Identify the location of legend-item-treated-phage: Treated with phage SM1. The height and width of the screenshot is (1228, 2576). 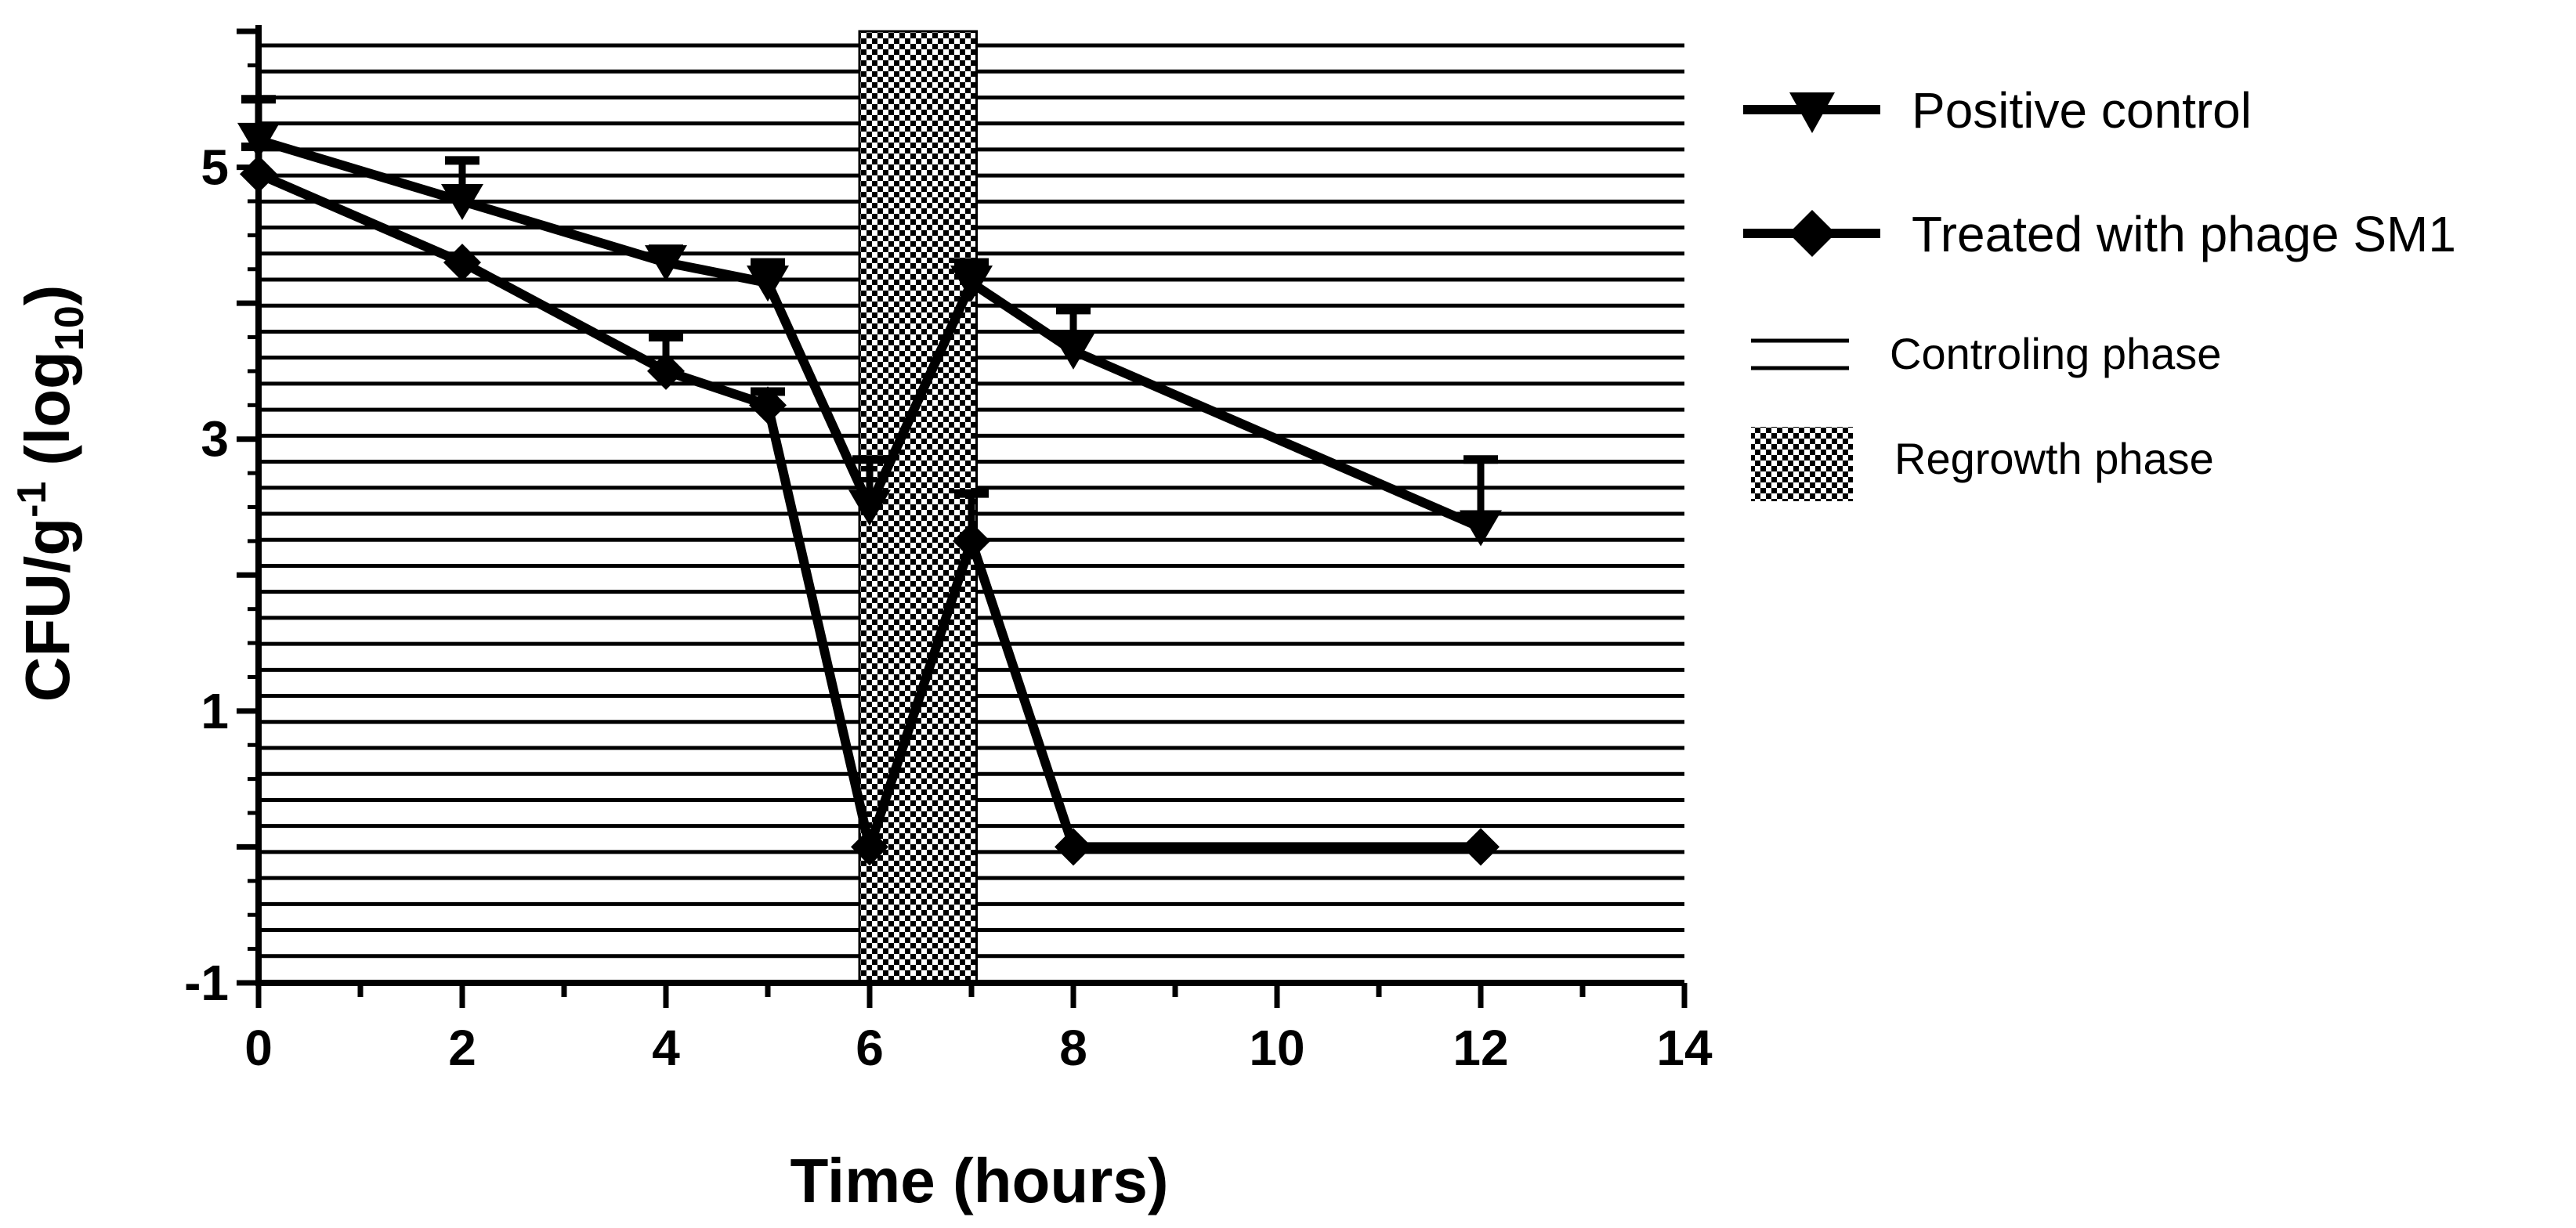
(2099, 234).